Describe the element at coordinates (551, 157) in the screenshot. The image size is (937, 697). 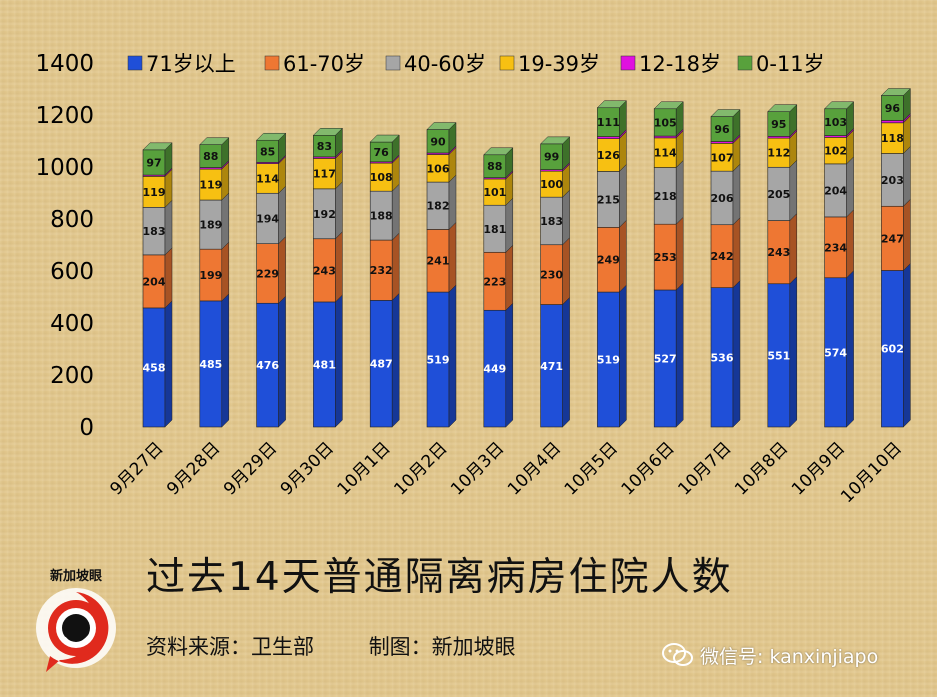
I see `data-label: 99` at that location.